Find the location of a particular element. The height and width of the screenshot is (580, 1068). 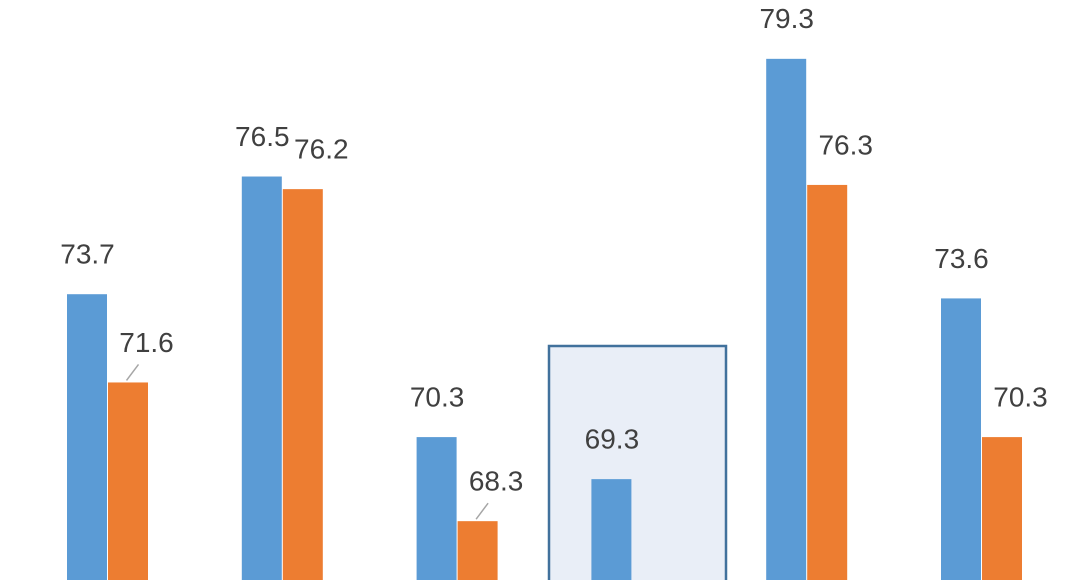

data-label: 76.5 is located at coordinates (262, 136).